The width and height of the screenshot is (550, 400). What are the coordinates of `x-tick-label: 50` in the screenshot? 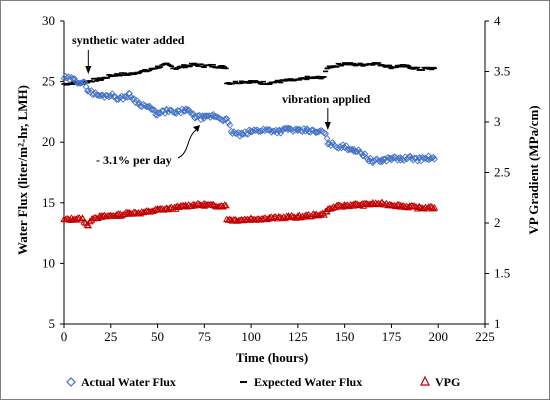 It's located at (157, 336).